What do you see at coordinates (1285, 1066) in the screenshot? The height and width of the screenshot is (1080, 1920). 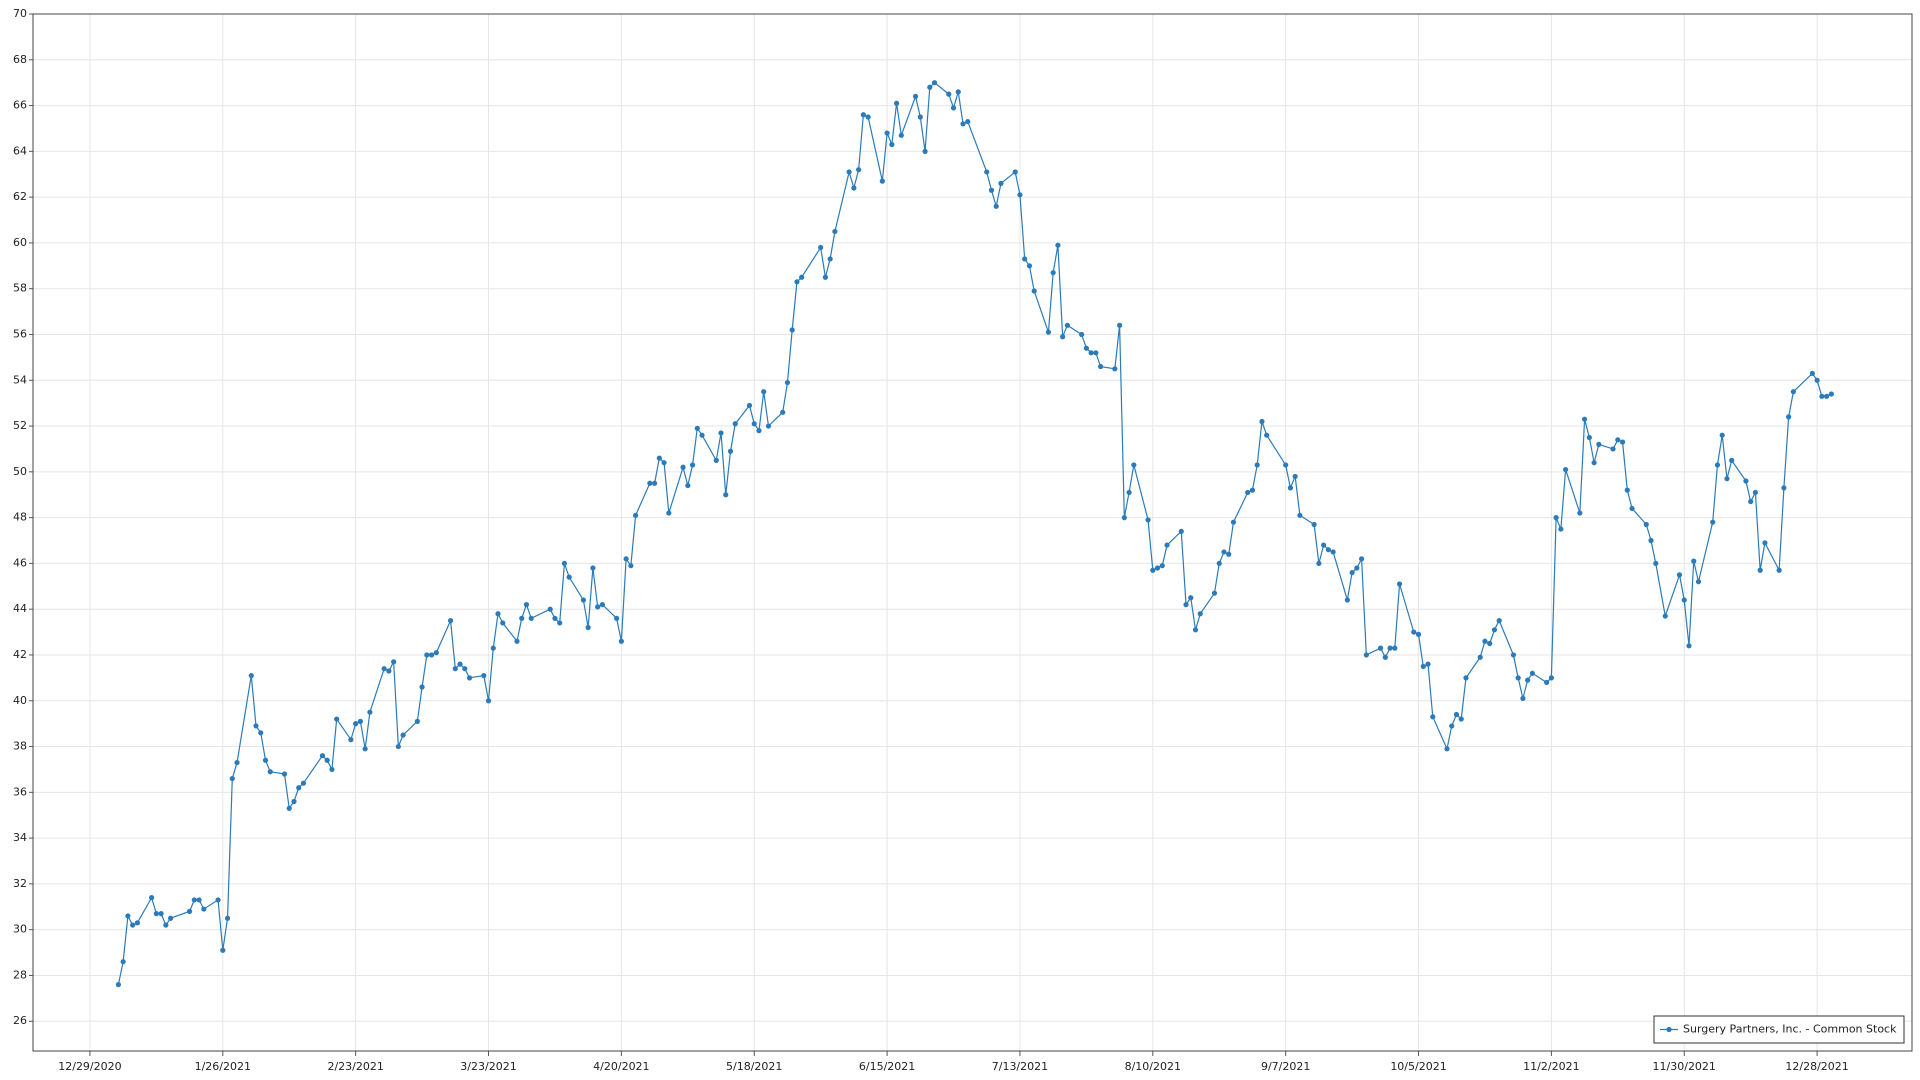 I see `x-tick-label: 9/7/2021` at bounding box center [1285, 1066].